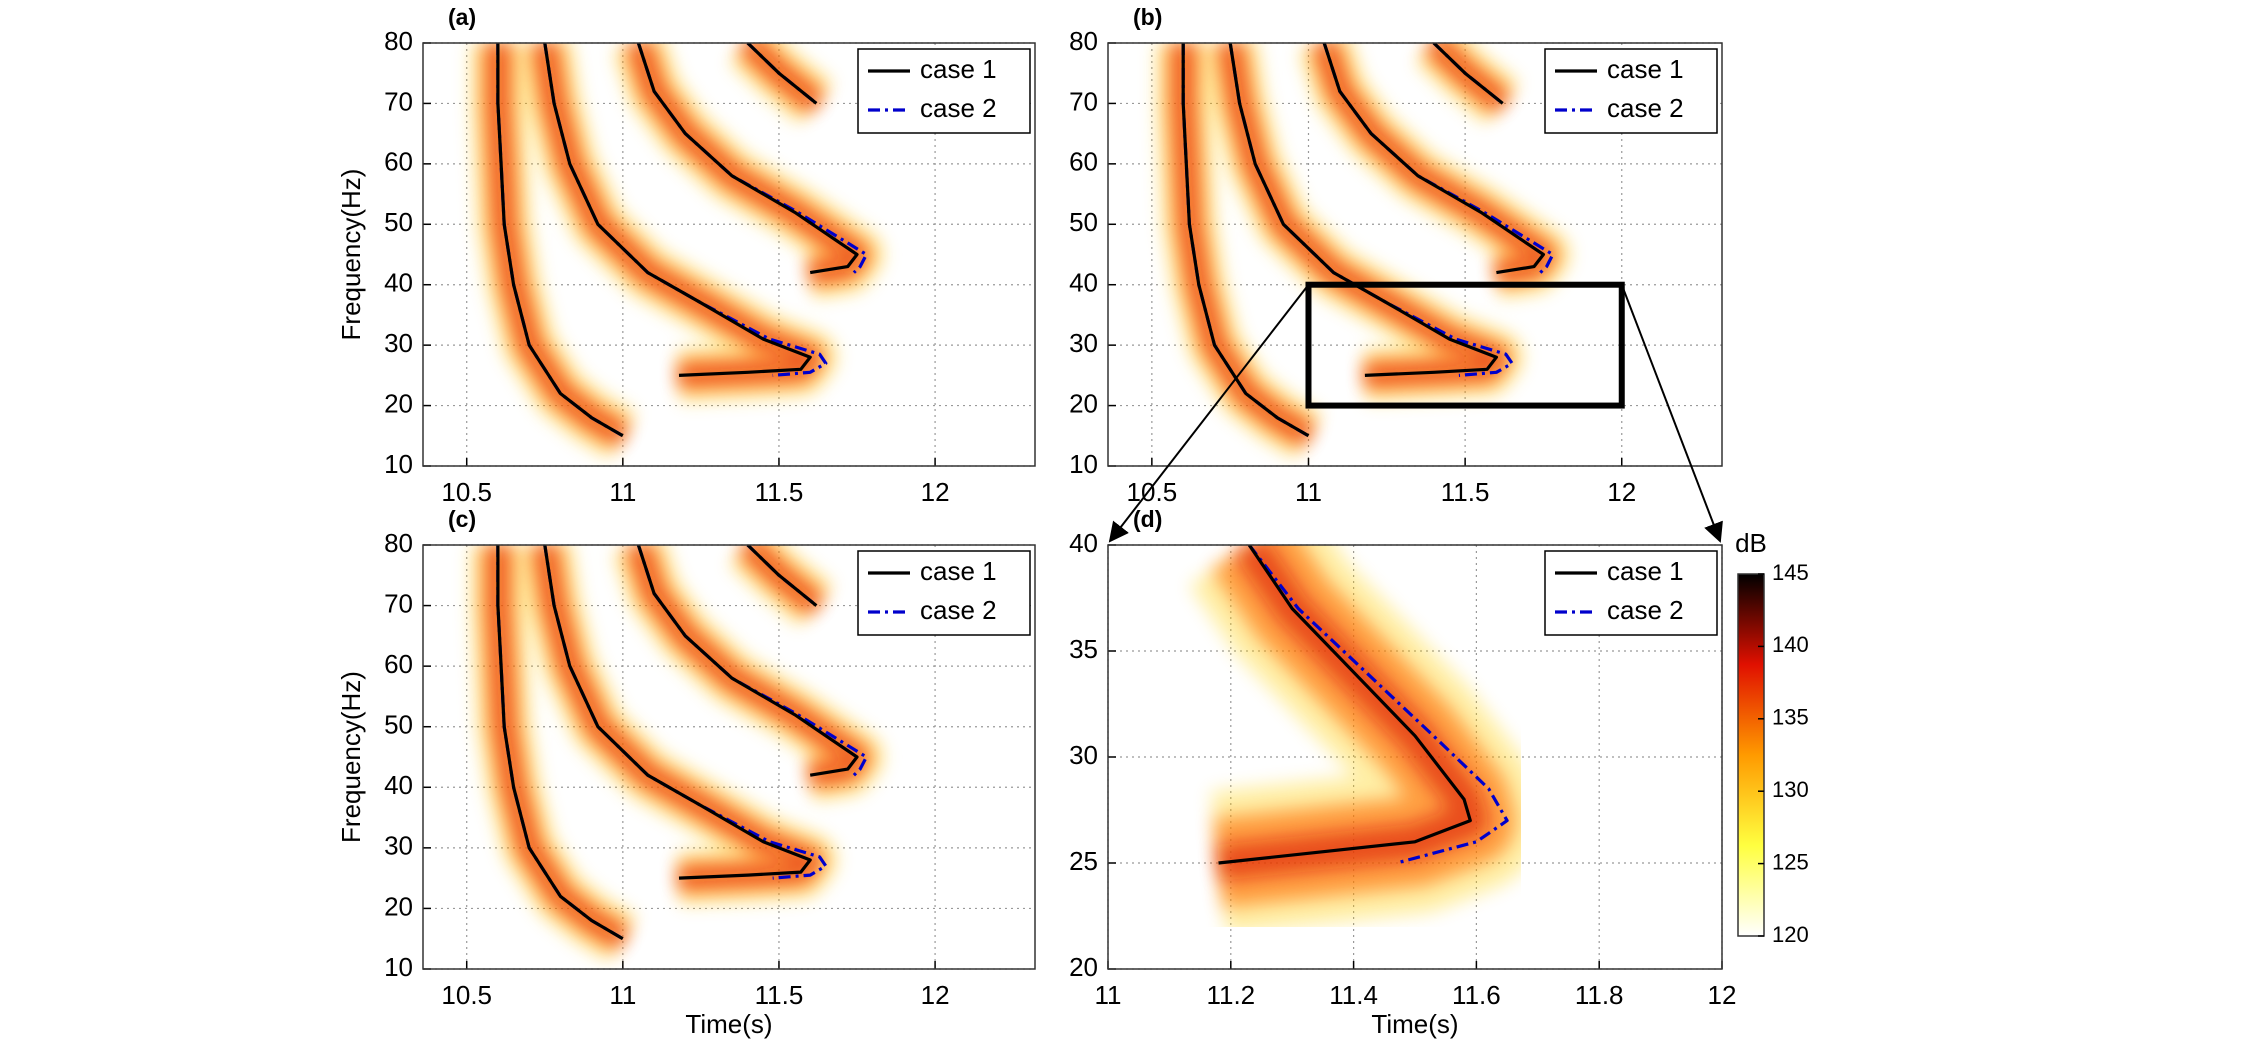 The width and height of the screenshot is (2248, 1046). Describe the element at coordinates (1790, 861) in the screenshot. I see `colorbar-tick-label: 125` at that location.